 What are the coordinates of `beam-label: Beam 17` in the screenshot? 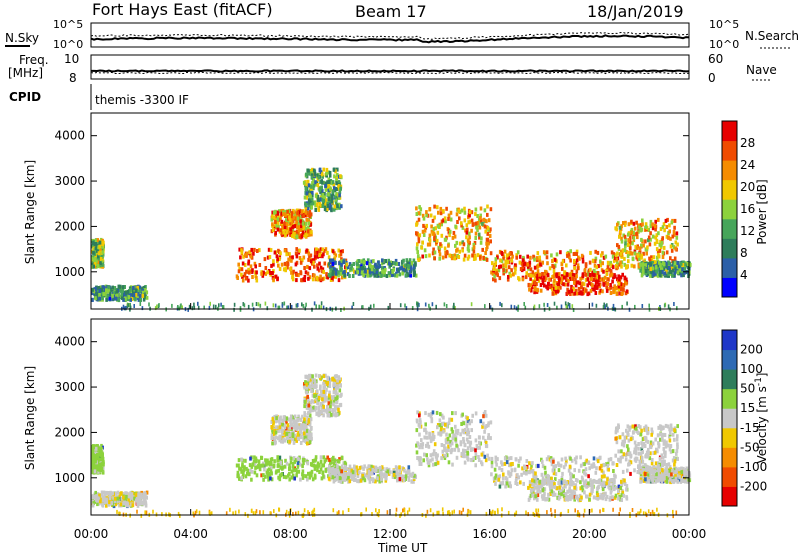 It's located at (391, 11).